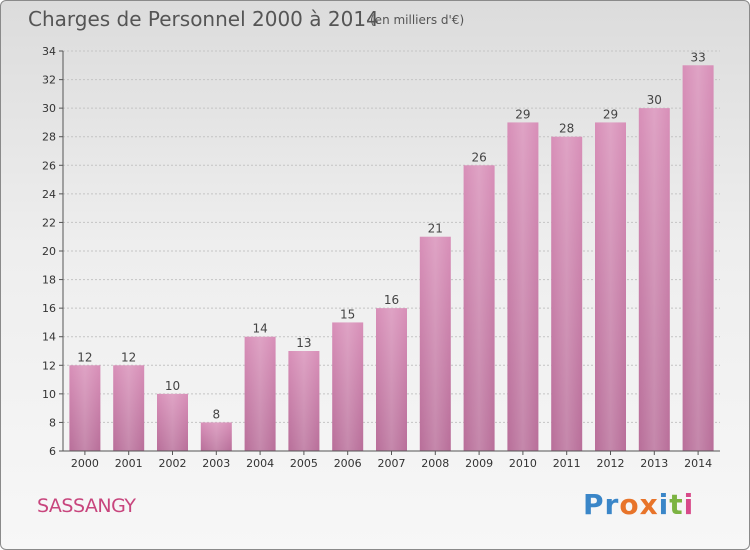  I want to click on x-tick-label: 2009, so click(479, 463).